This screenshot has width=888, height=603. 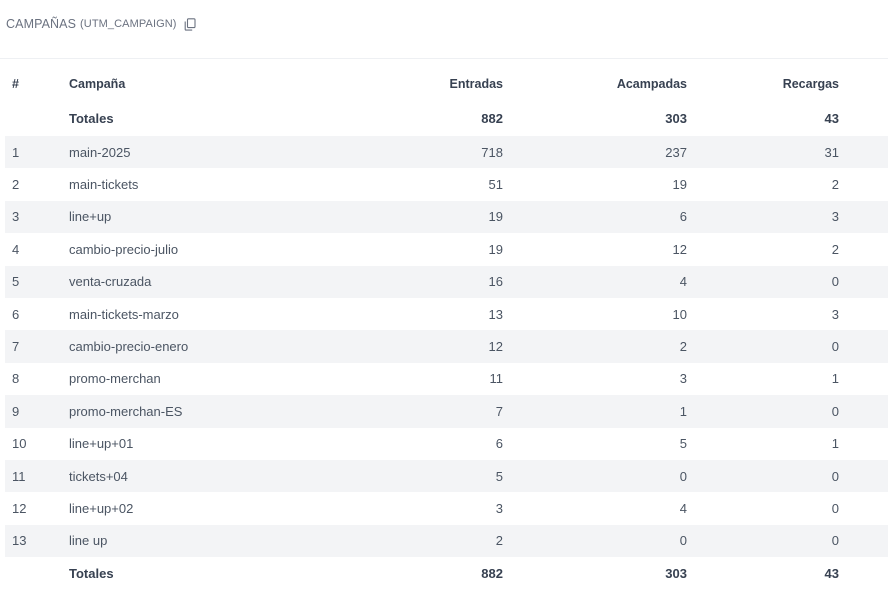 I want to click on row-entradas: 13, so click(x=495, y=314).